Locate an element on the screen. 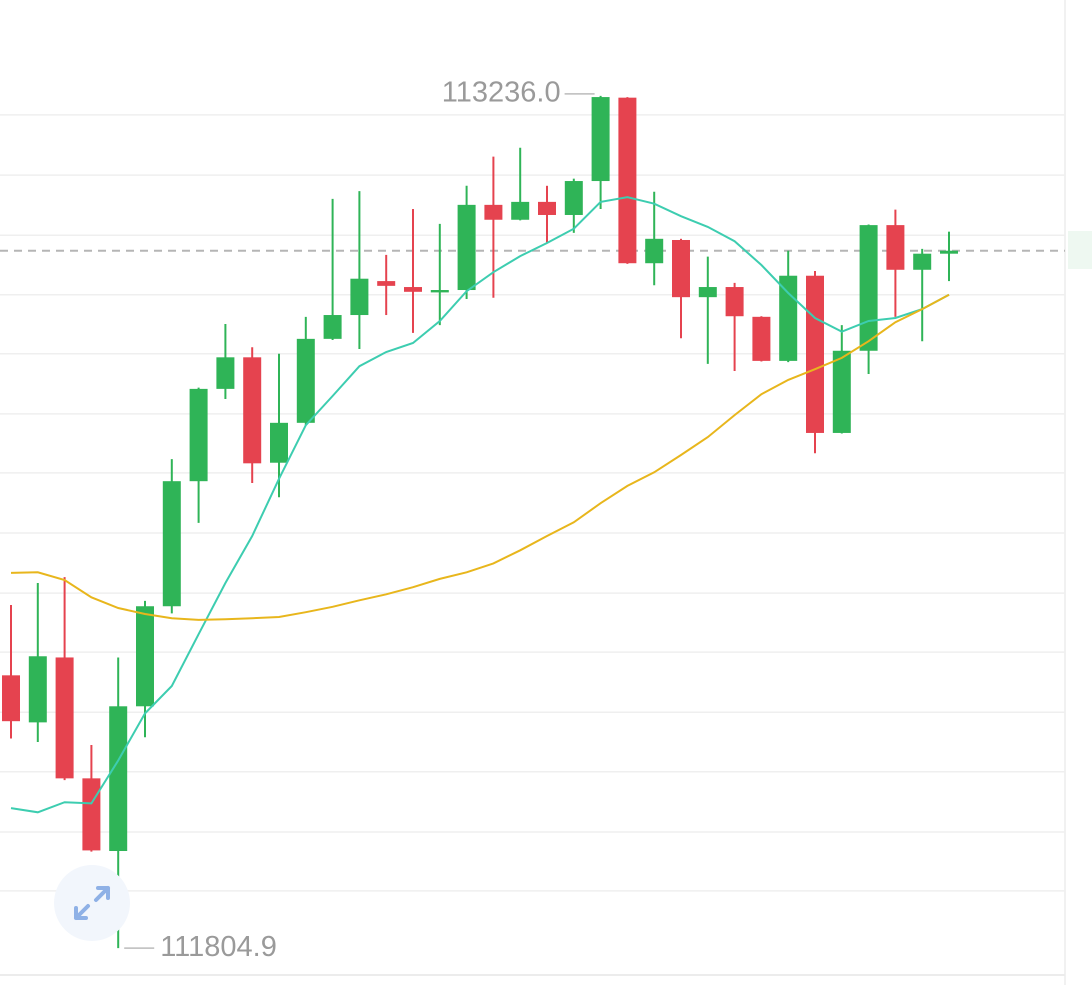  price-tag is located at coordinates (1080, 250).